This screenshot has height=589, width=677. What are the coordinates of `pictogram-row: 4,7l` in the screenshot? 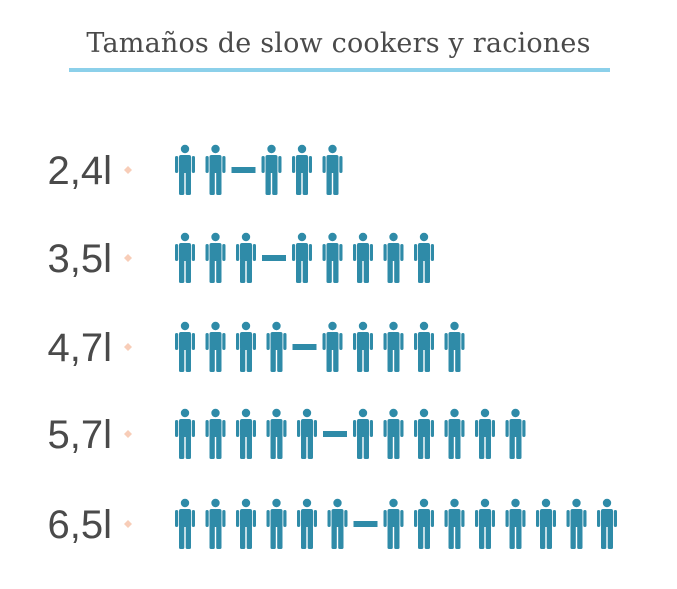 It's located at (256, 346).